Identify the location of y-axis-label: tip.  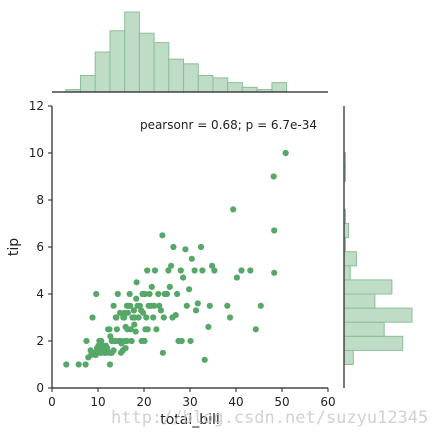
(14, 247).